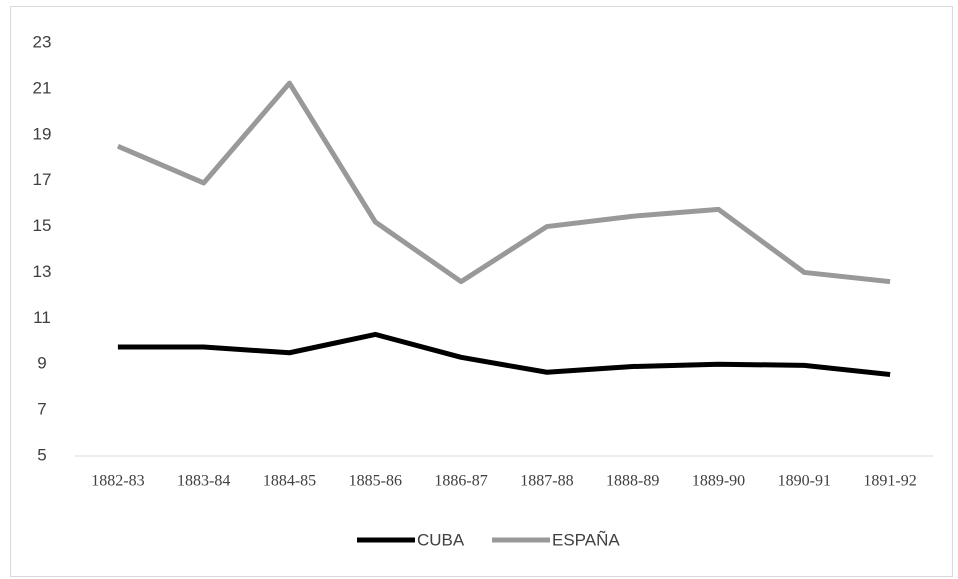 This screenshot has width=958, height=579. Describe the element at coordinates (42, 271) in the screenshot. I see `y-tick-label: 13` at that location.